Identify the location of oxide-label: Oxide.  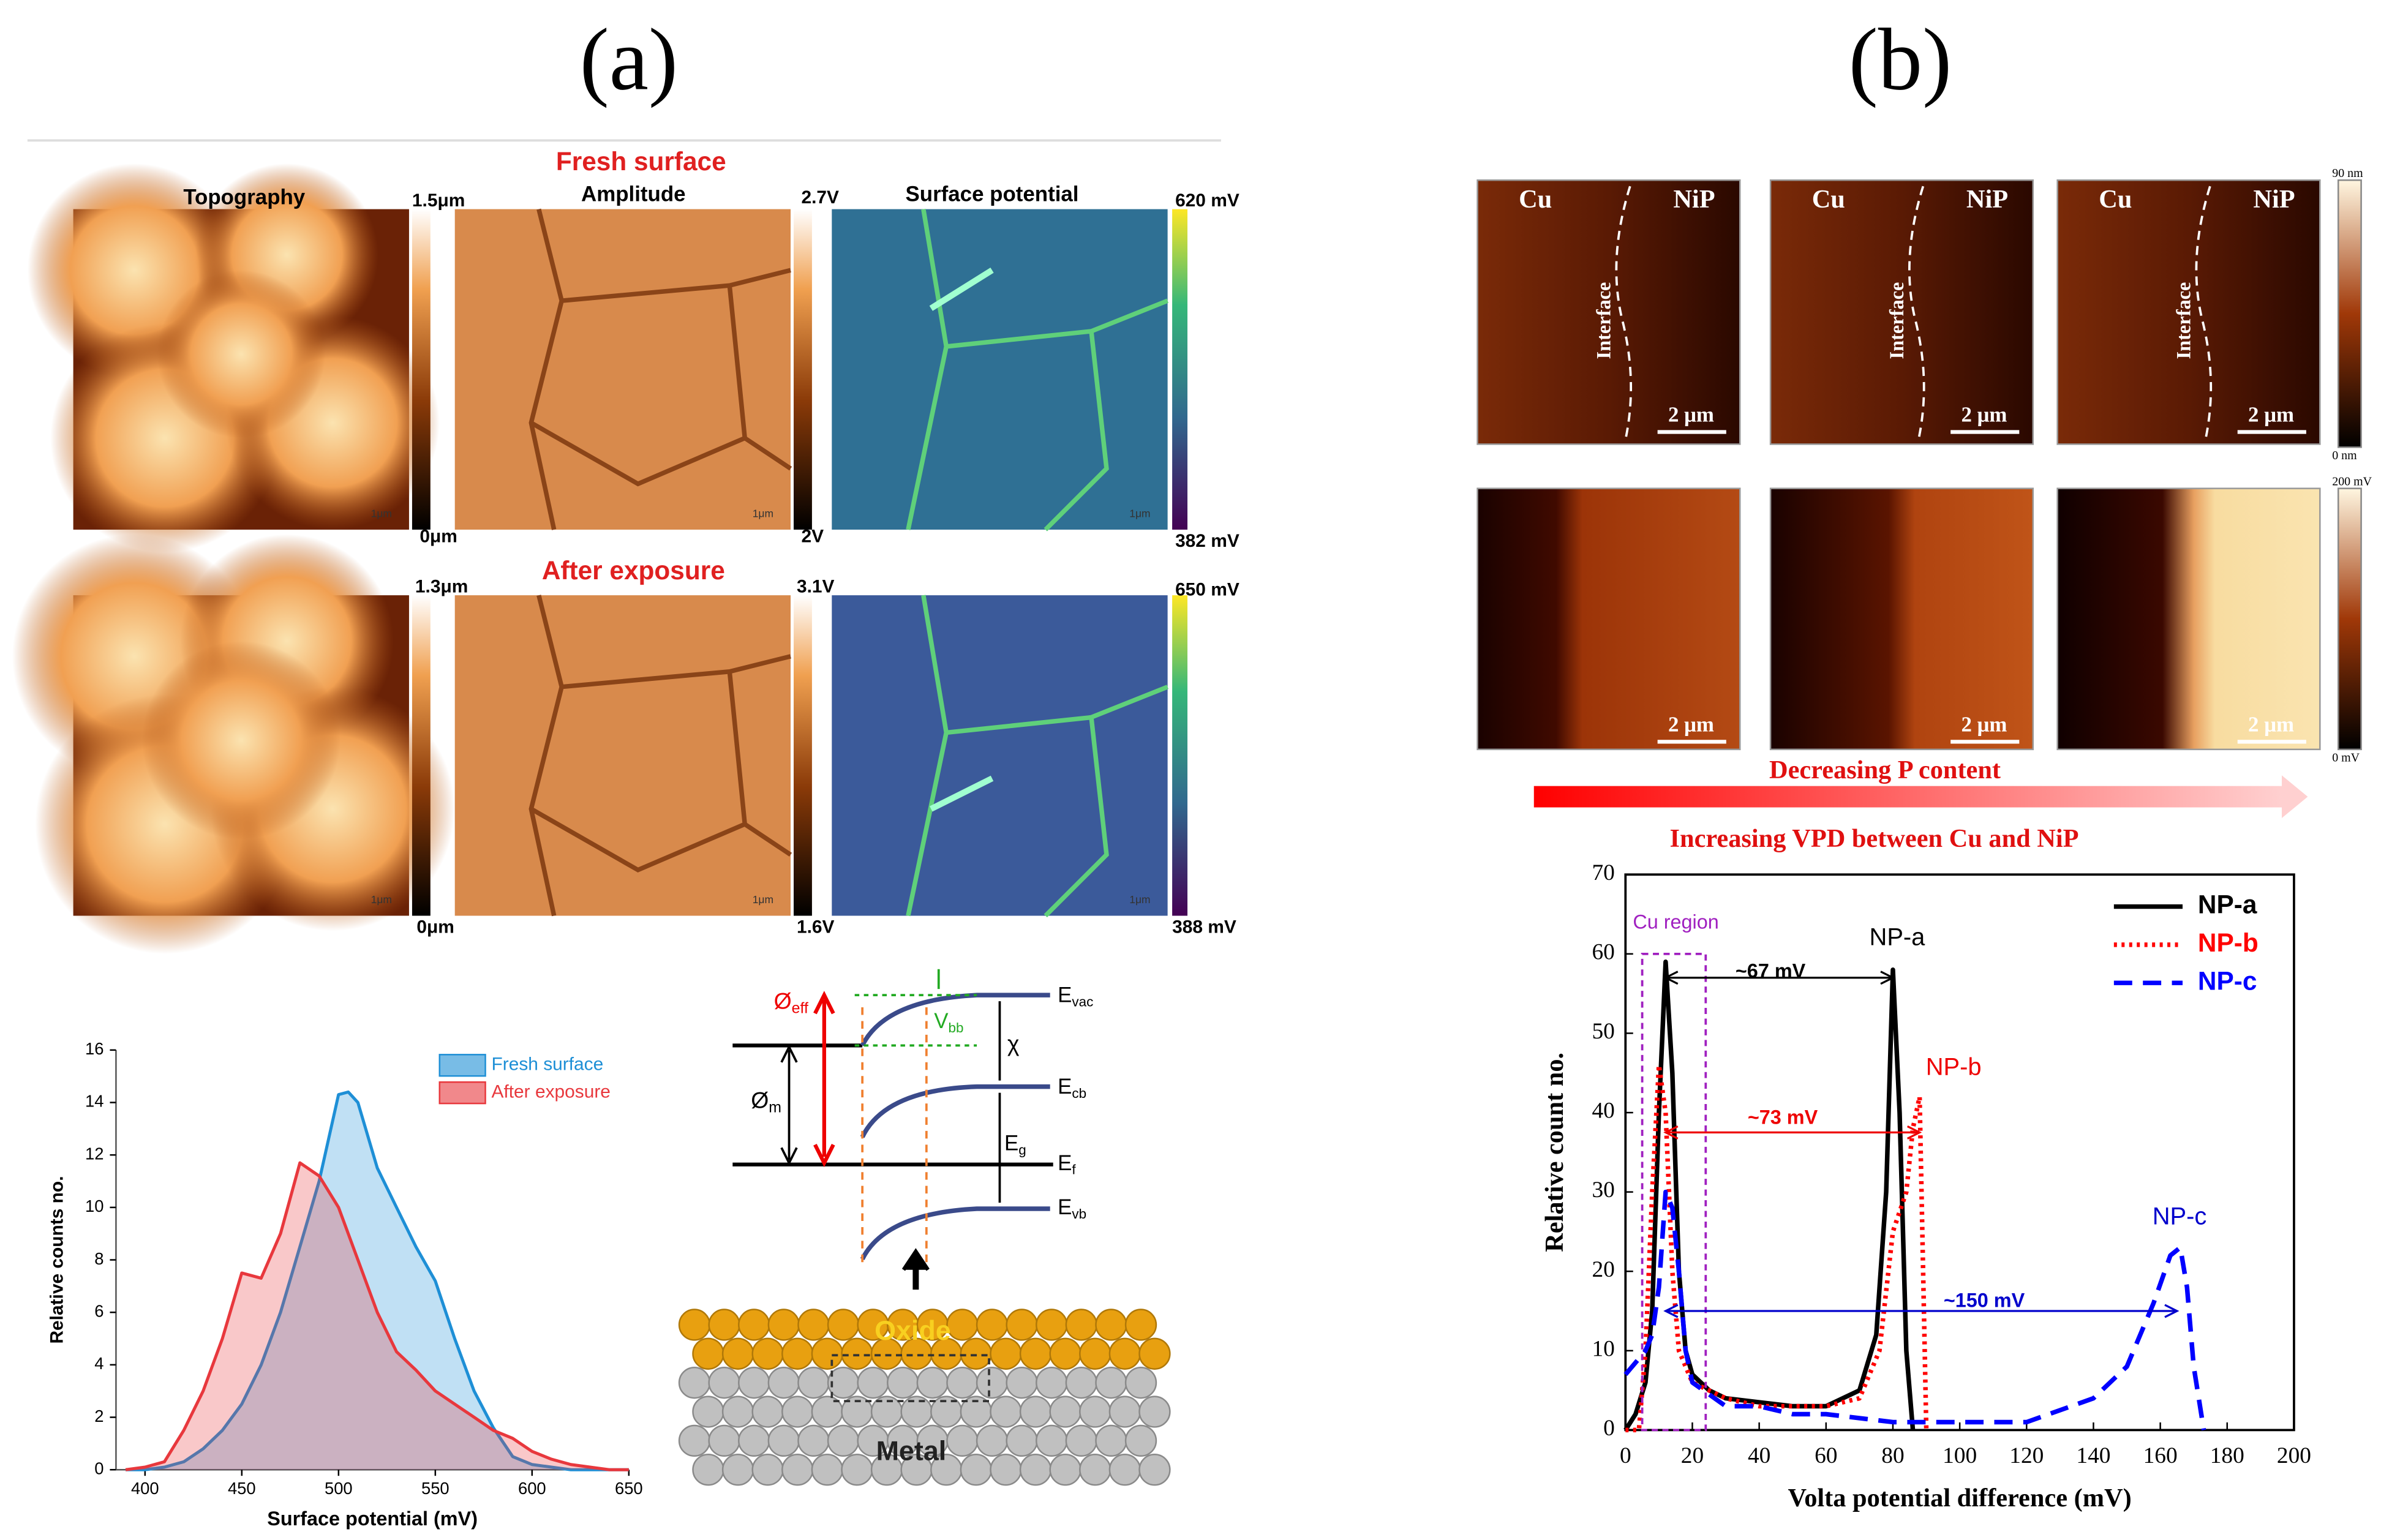
(913, 1331).